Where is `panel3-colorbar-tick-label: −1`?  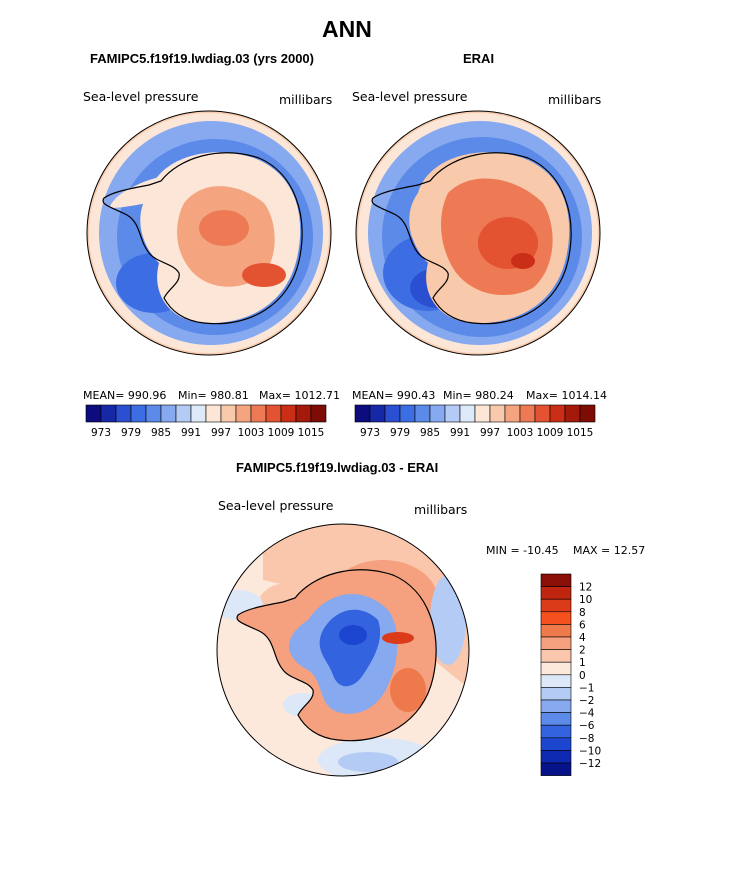
panel3-colorbar-tick-label: −1 is located at coordinates (586, 688).